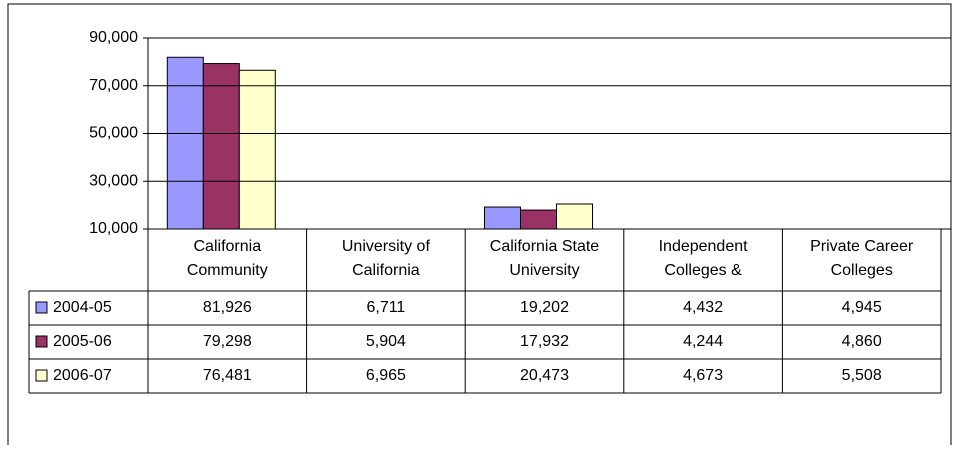 This screenshot has width=958, height=449. What do you see at coordinates (862, 341) in the screenshot?
I see `data-label: 4,860` at bounding box center [862, 341].